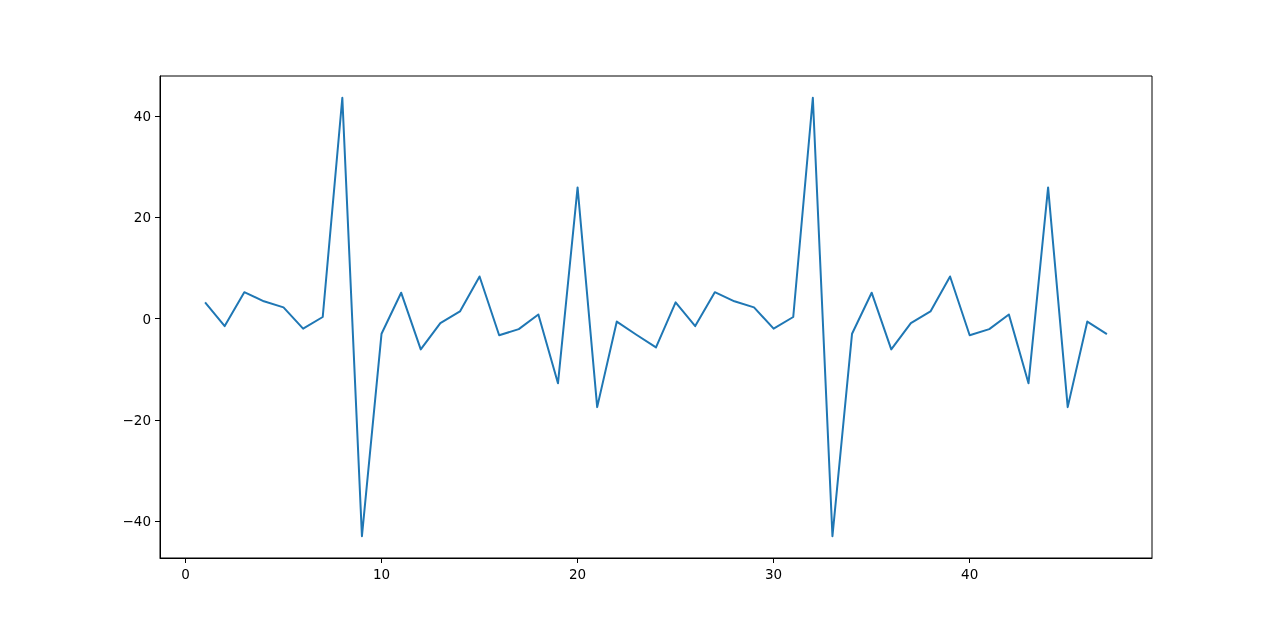 Image resolution: width=1280 pixels, height=628 pixels. I want to click on y-tick-label: 0, so click(146, 318).